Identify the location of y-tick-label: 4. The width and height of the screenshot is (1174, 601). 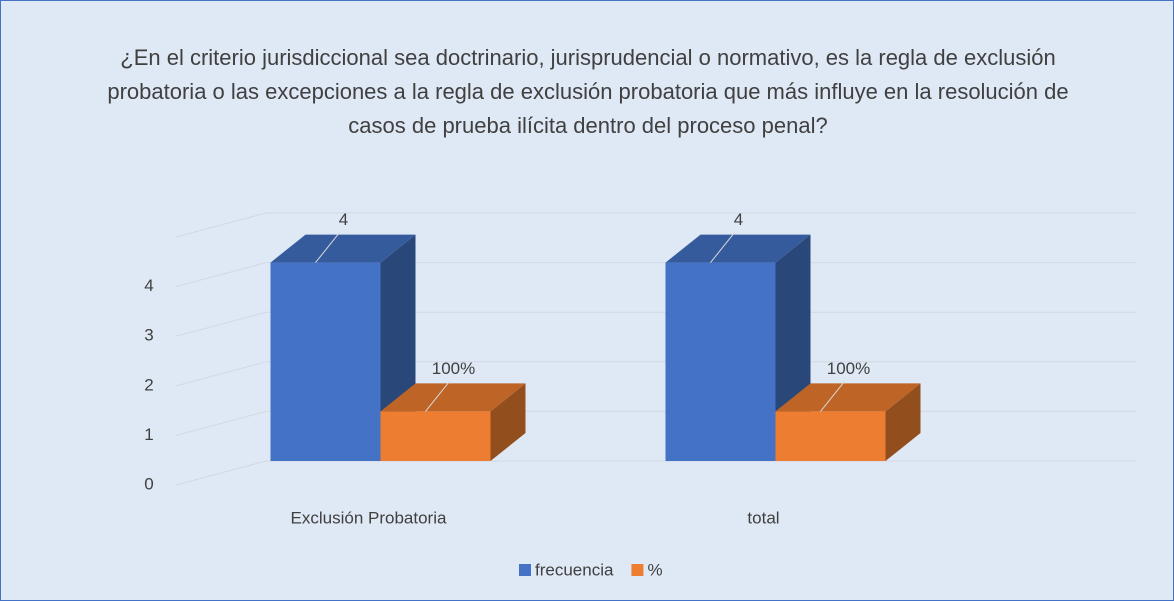
(148, 285).